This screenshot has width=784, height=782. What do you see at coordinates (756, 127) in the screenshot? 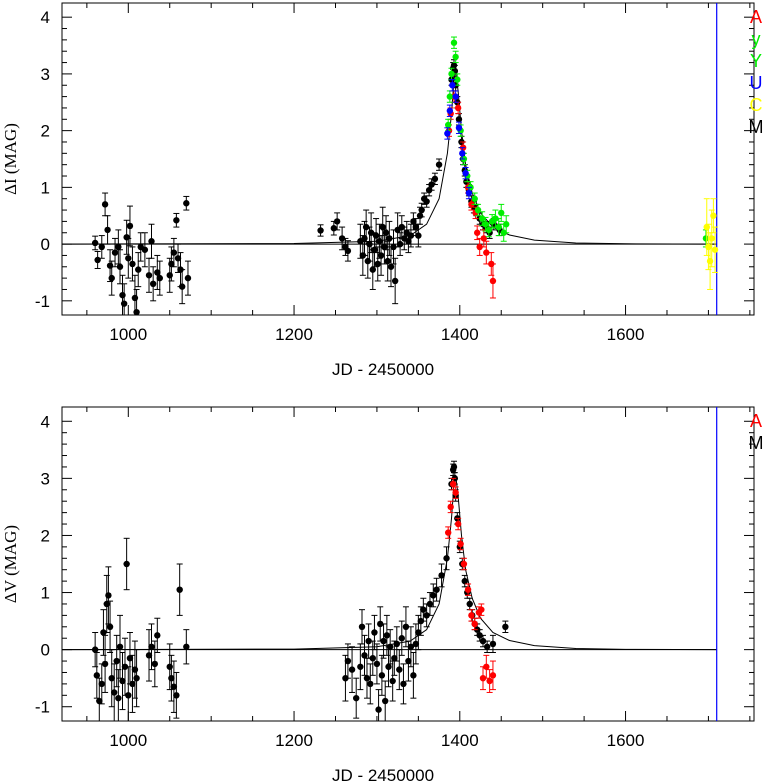
I see `panel1-legend-M: M` at bounding box center [756, 127].